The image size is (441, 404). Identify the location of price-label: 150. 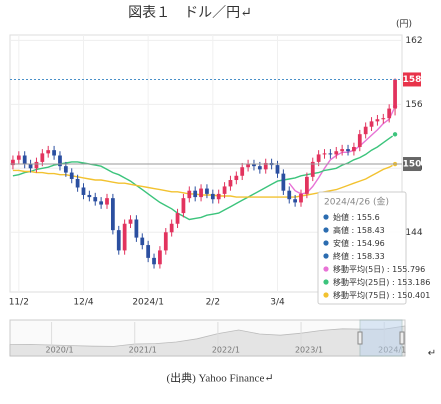
(412, 165).